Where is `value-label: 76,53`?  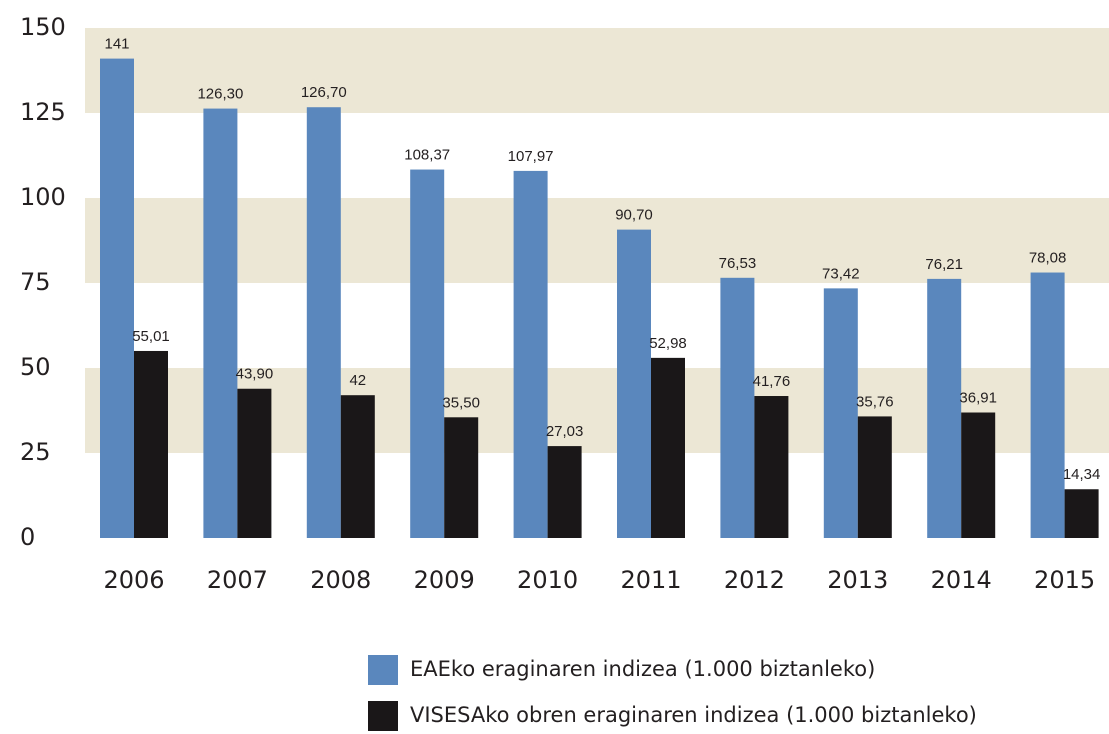 value-label: 76,53 is located at coordinates (738, 263).